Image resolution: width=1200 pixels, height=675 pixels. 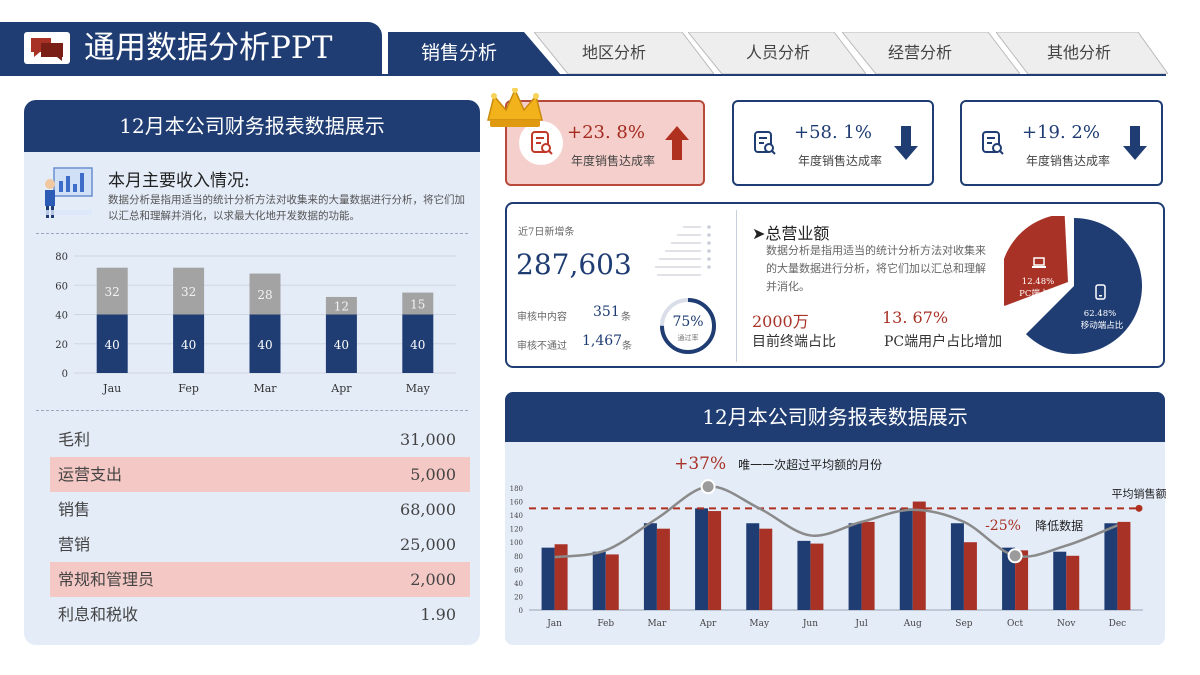 I want to click on new-items-label: 近7日新增条, so click(x=546, y=232).